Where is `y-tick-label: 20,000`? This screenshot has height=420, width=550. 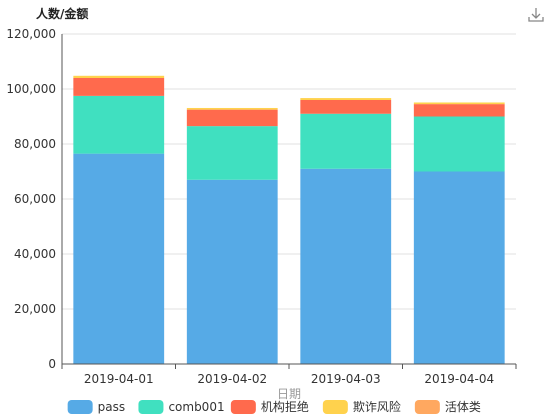
y-tick-label: 20,000 is located at coordinates (35, 309).